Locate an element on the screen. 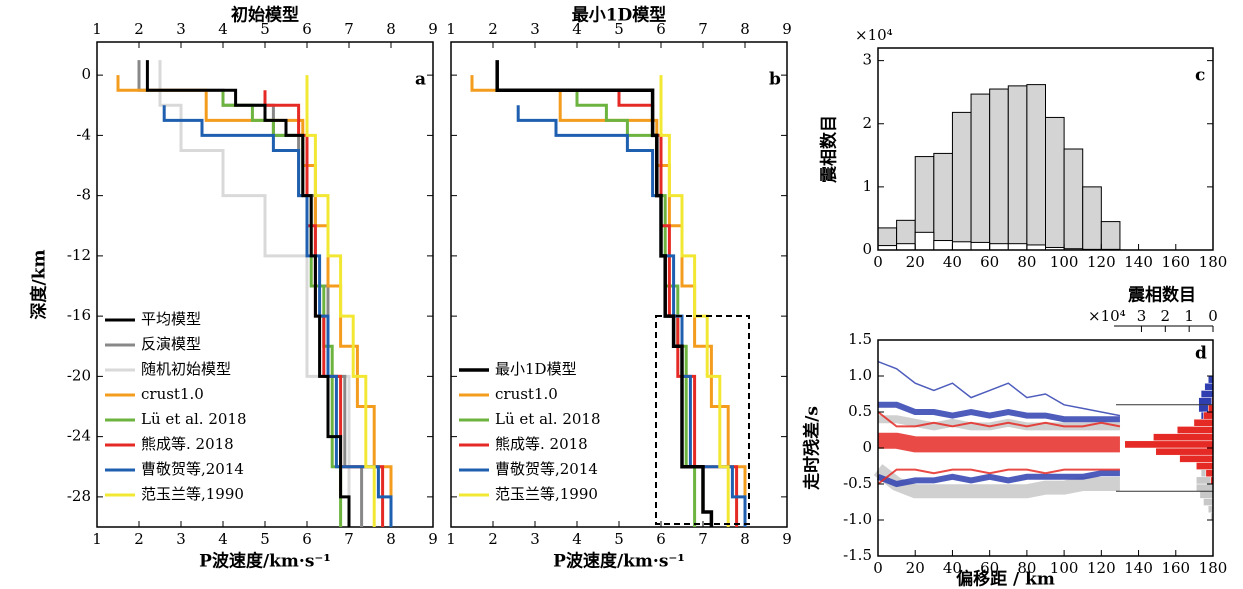 This screenshot has width=1243, height=589. y-tick-label: 3 is located at coordinates (867, 60).